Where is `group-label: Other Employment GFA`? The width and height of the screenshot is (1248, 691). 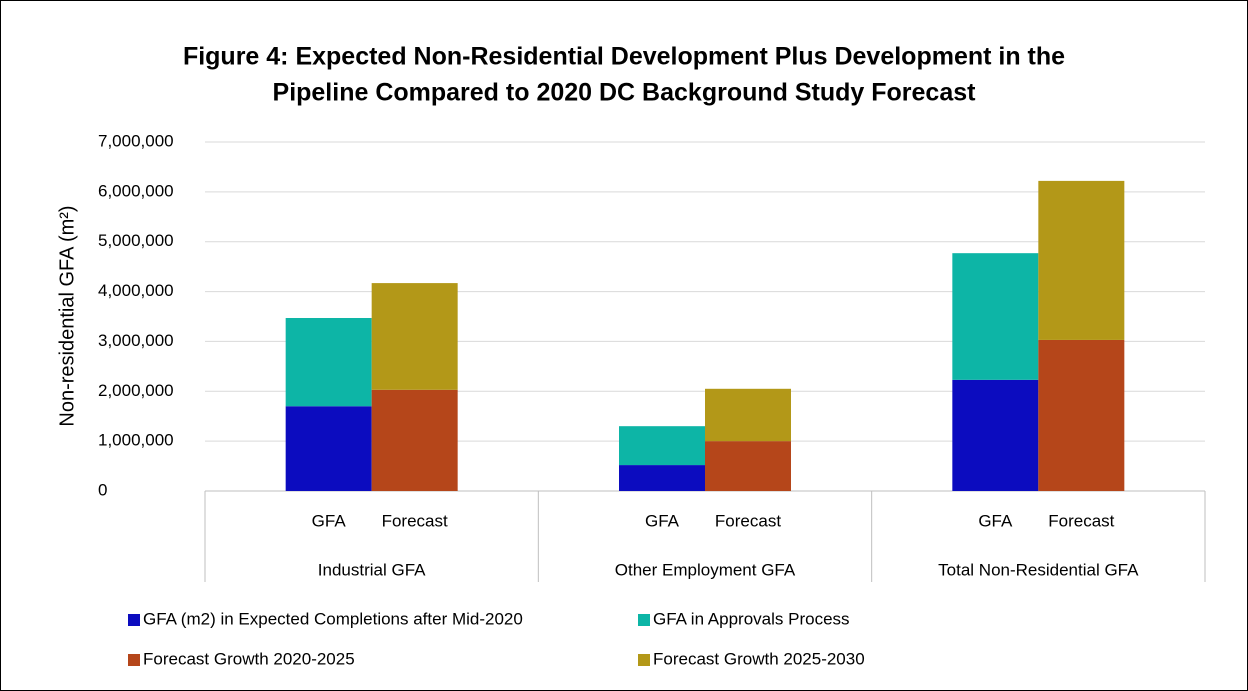 group-label: Other Employment GFA is located at coordinates (705, 569).